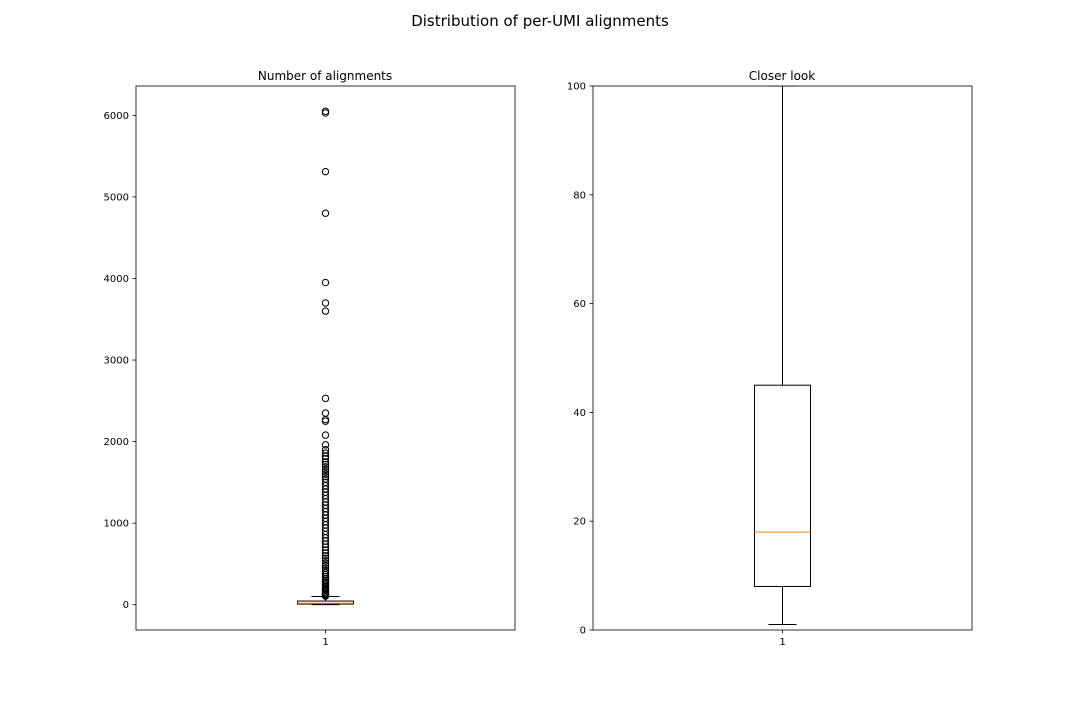 This screenshot has height=720, width=1080. What do you see at coordinates (782, 76) in the screenshot?
I see `axes-title: Closer look` at bounding box center [782, 76].